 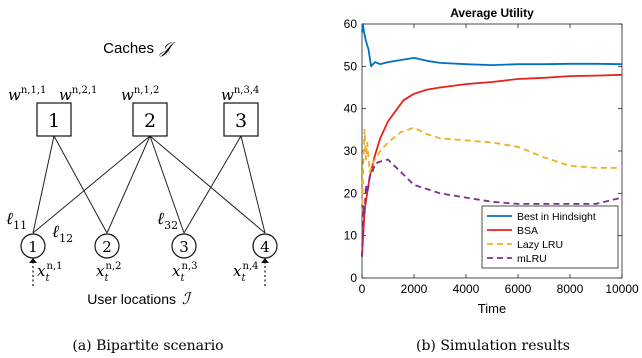 I want to click on edge-cache2-user2, so click(x=128, y=184).